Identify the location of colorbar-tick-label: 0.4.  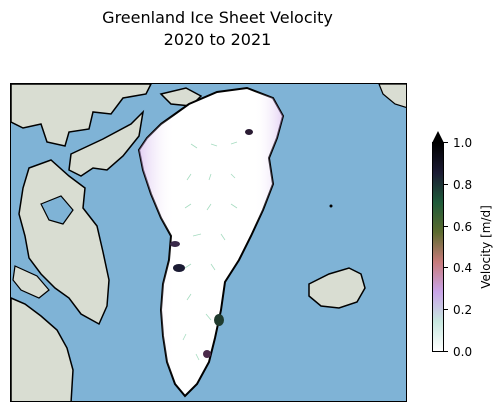
(463, 268).